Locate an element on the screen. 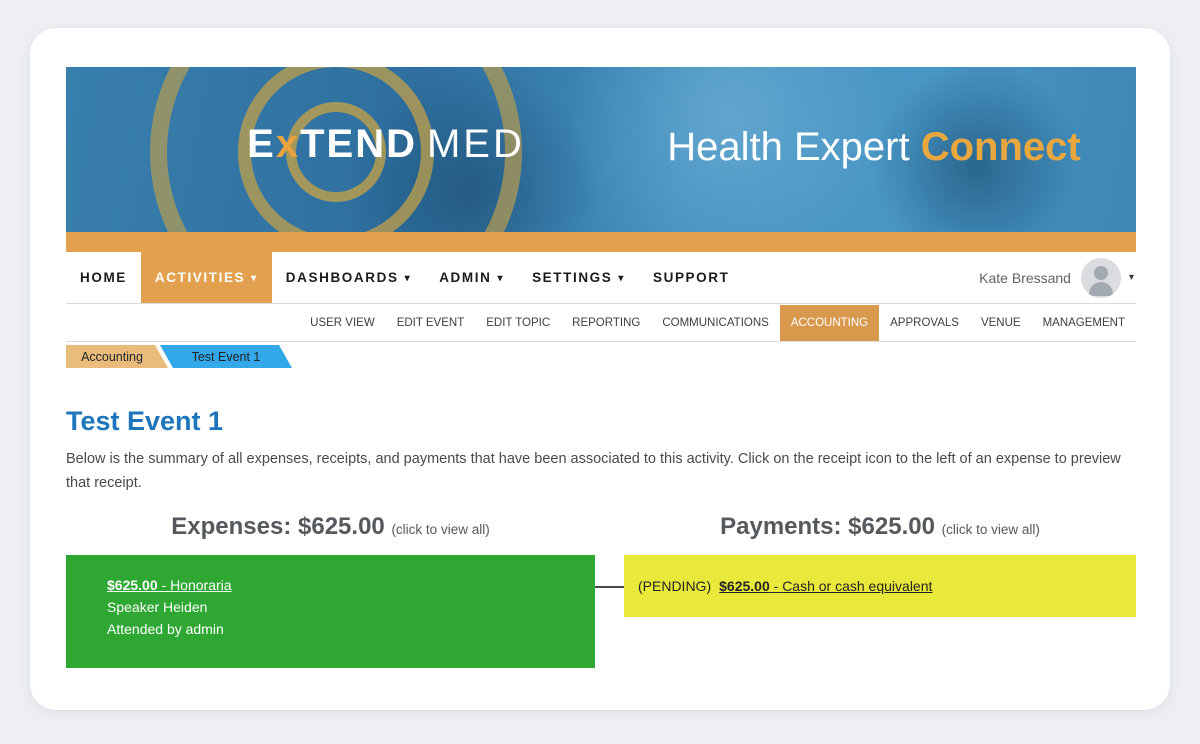  logo-x: x is located at coordinates (288, 144).